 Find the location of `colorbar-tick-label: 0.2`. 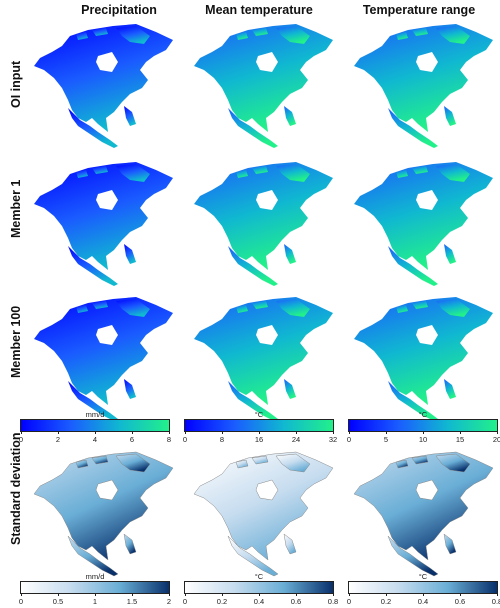

colorbar-tick-label: 0.2 is located at coordinates (222, 601).